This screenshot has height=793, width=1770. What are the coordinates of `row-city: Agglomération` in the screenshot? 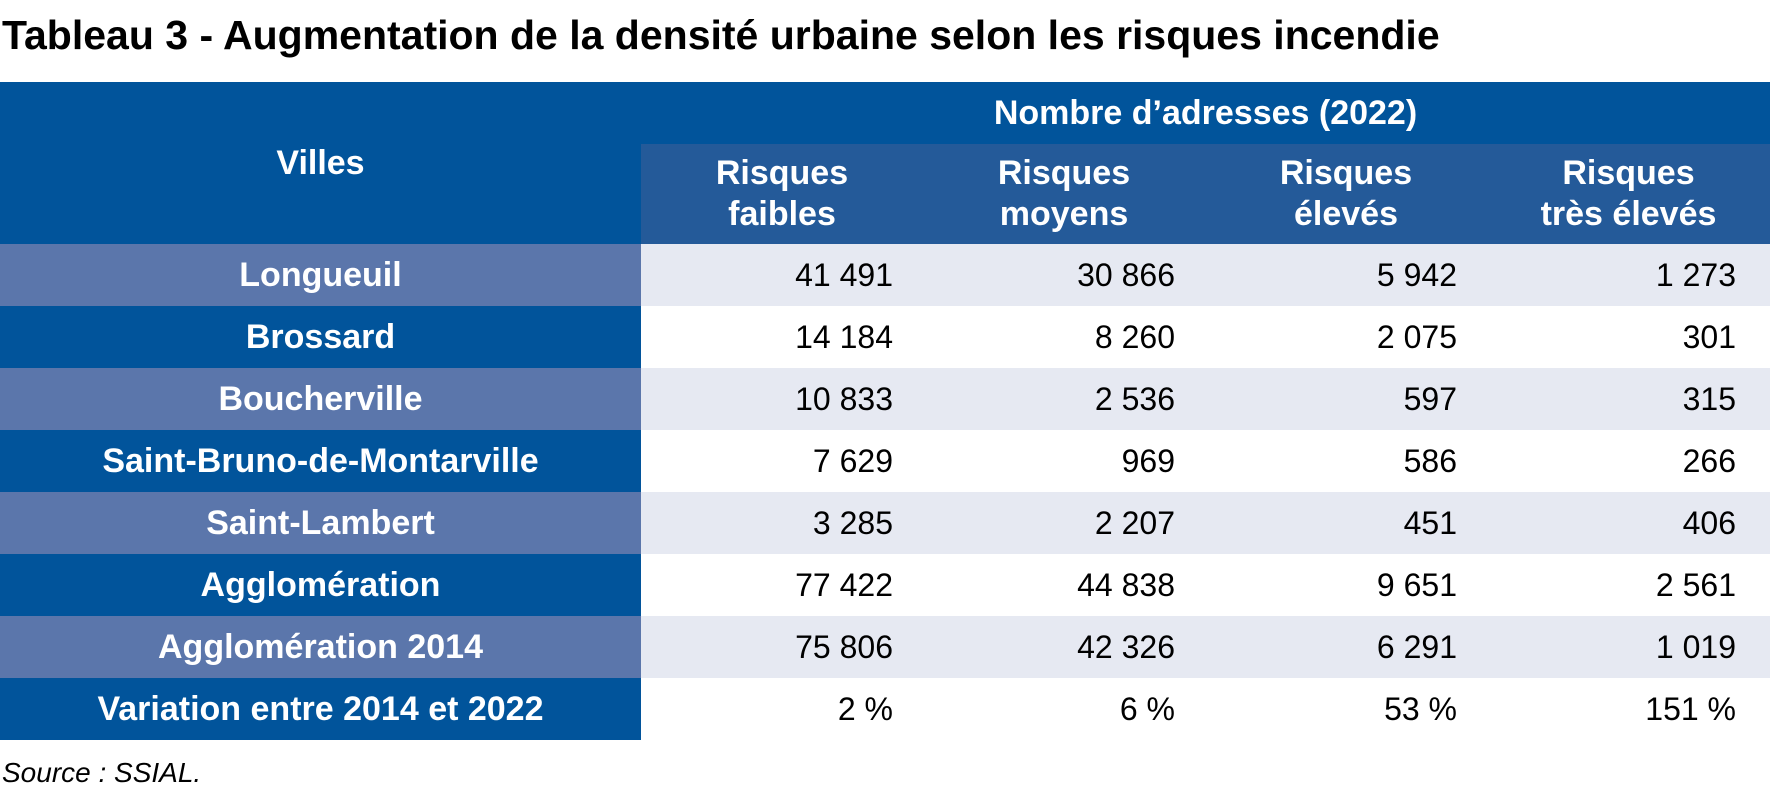 It's located at (320, 585).